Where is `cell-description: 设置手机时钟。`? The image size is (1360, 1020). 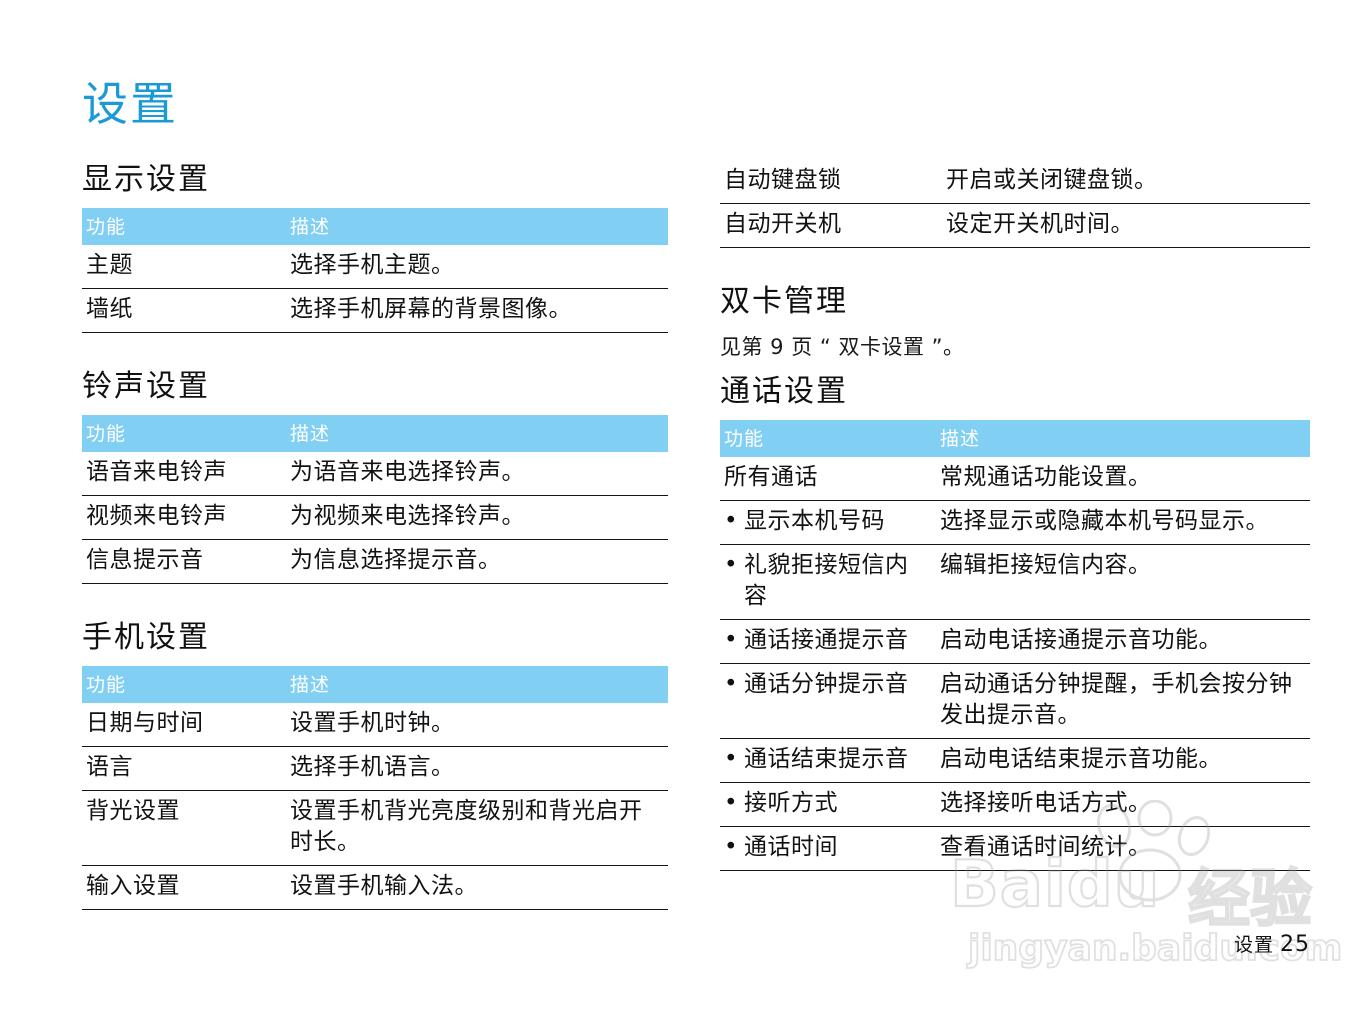 cell-description: 设置手机时钟。 is located at coordinates (477, 725).